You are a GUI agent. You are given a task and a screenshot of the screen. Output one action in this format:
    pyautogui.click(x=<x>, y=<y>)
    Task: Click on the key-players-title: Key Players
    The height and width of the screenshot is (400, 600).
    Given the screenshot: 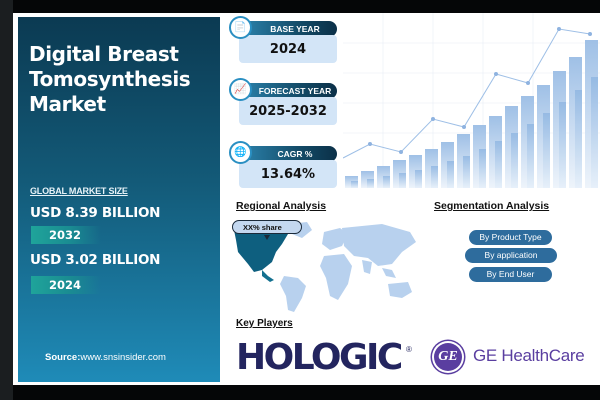 What is the action you would take?
    pyautogui.click(x=264, y=323)
    